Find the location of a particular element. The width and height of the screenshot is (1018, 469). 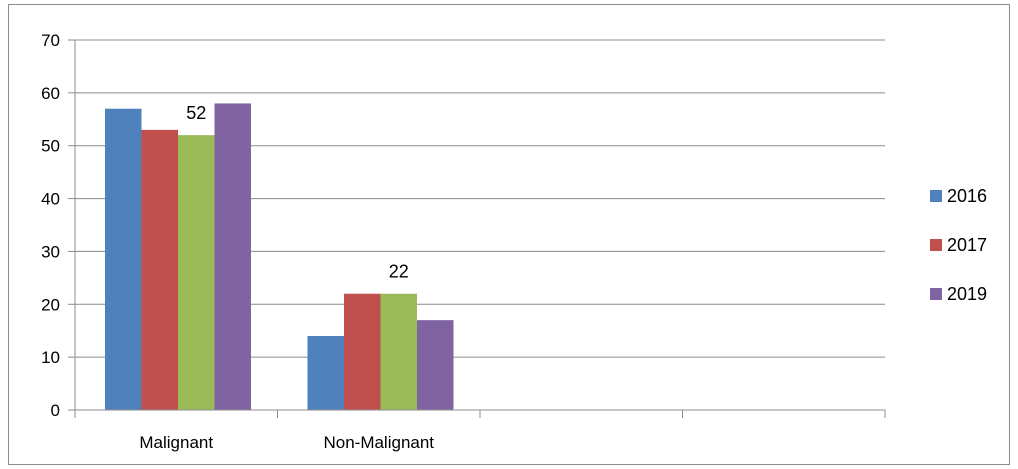

bar-c0-s3 is located at coordinates (232, 256).